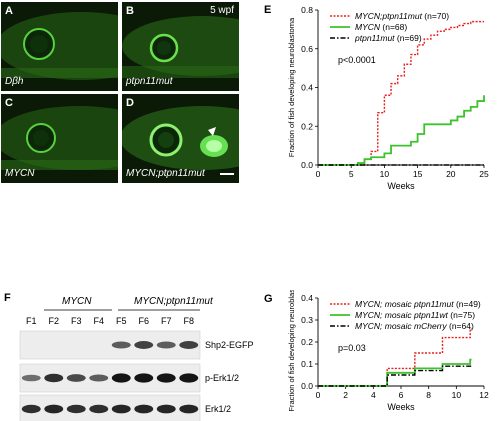 The width and height of the screenshot is (500, 421). Describe the element at coordinates (374, 38) in the screenshot. I see `legend-series-name: ptpn11mut` at that location.